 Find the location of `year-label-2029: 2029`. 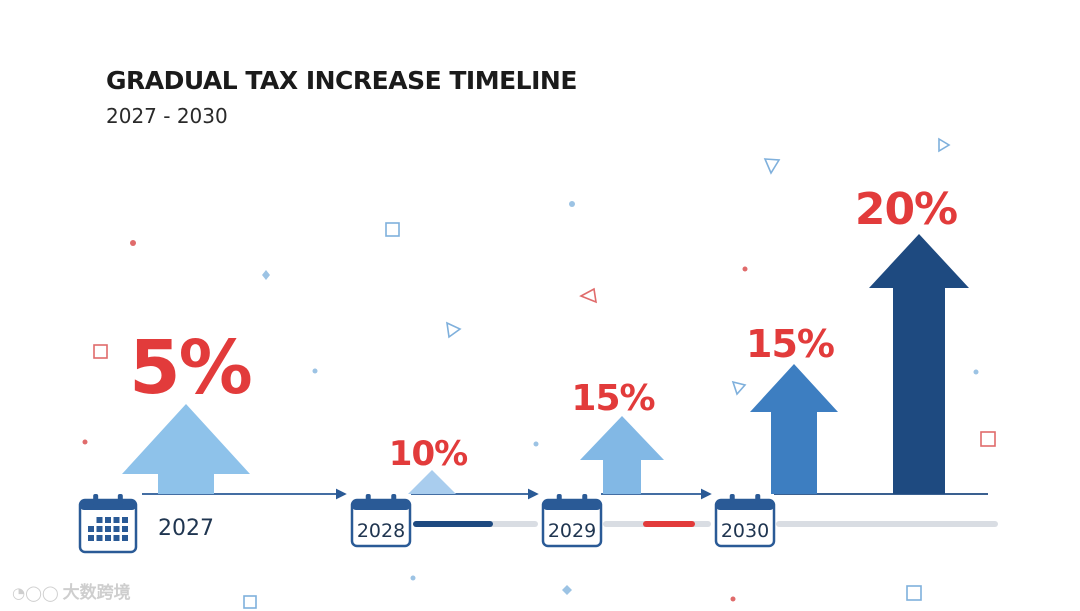

year-label-2029: 2029 is located at coordinates (572, 531).